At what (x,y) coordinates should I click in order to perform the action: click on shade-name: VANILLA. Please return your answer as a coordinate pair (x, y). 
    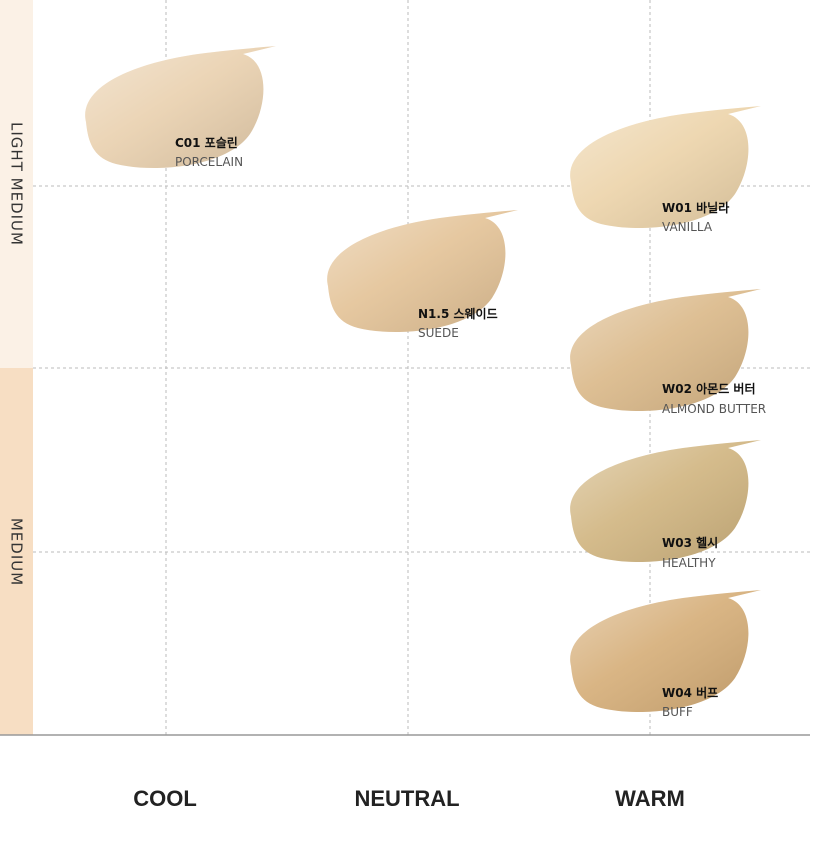
    Looking at the image, I should click on (687, 227).